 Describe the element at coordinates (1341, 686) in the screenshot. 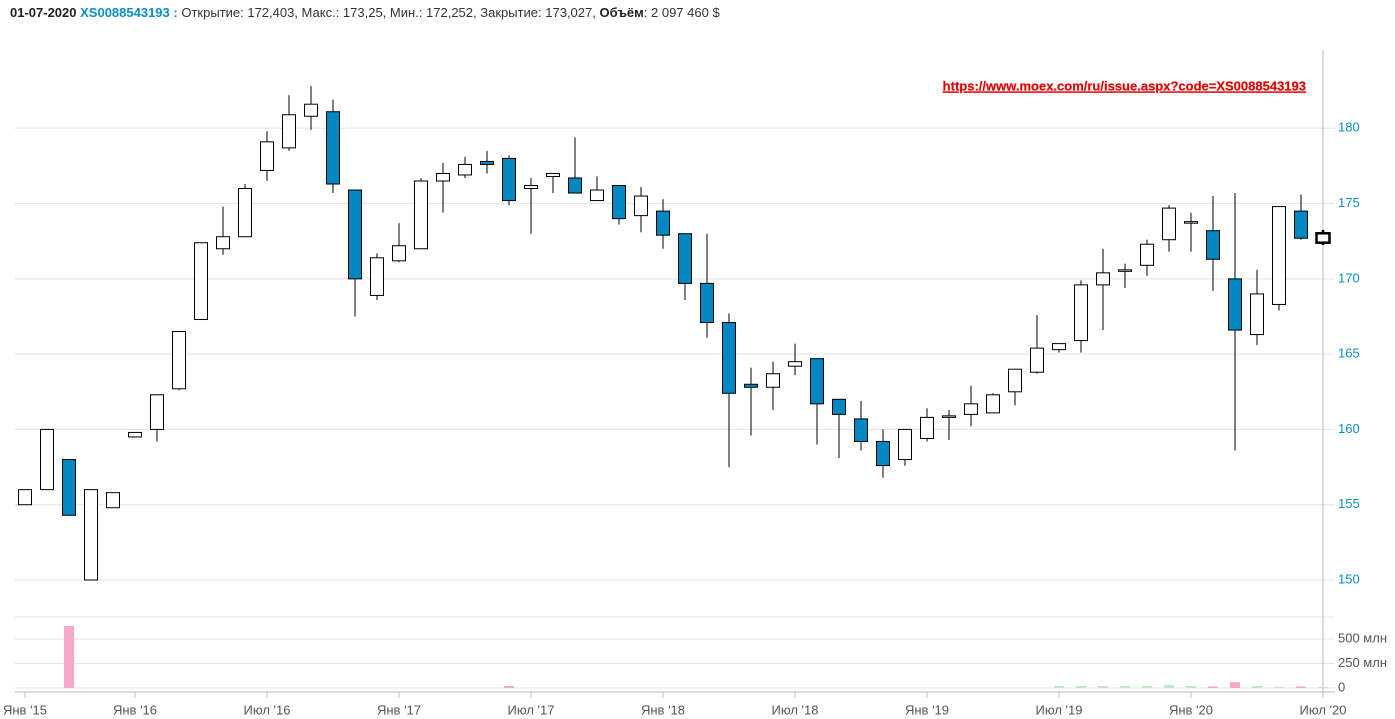

I see `volume-tick-label: 0` at that location.